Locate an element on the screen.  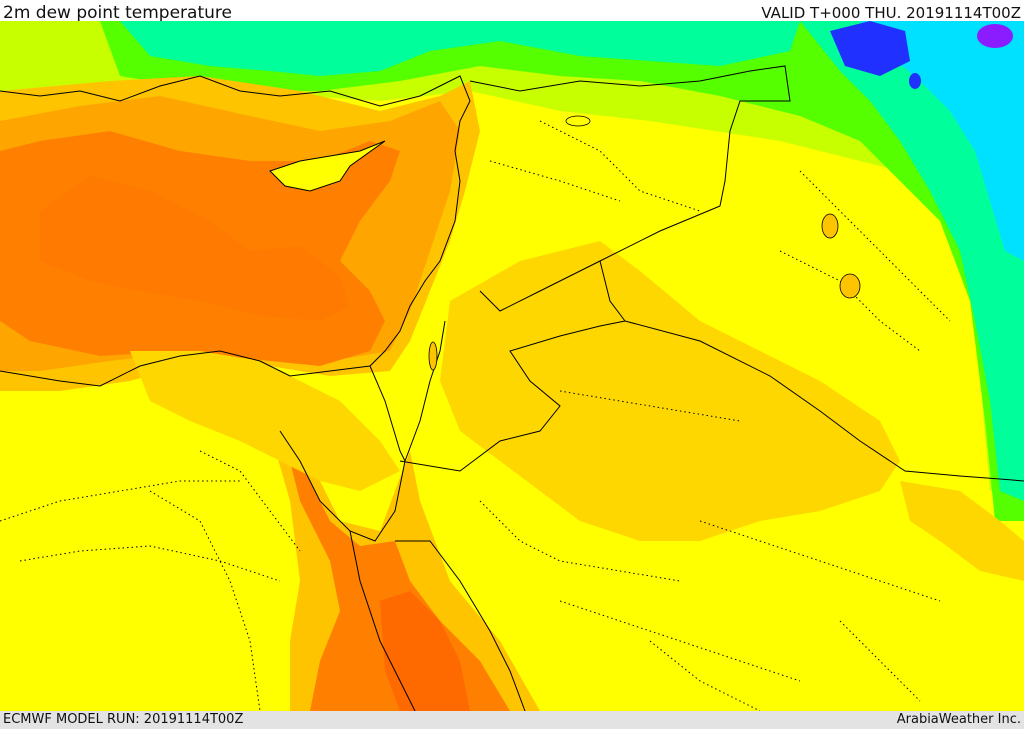
purple-cell is located at coordinates (995, 36).